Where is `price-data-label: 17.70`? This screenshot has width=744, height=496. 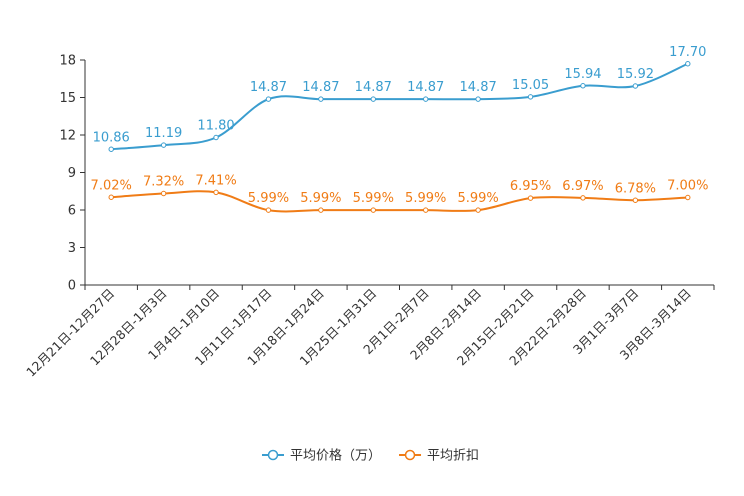 price-data-label: 17.70 is located at coordinates (687, 52).